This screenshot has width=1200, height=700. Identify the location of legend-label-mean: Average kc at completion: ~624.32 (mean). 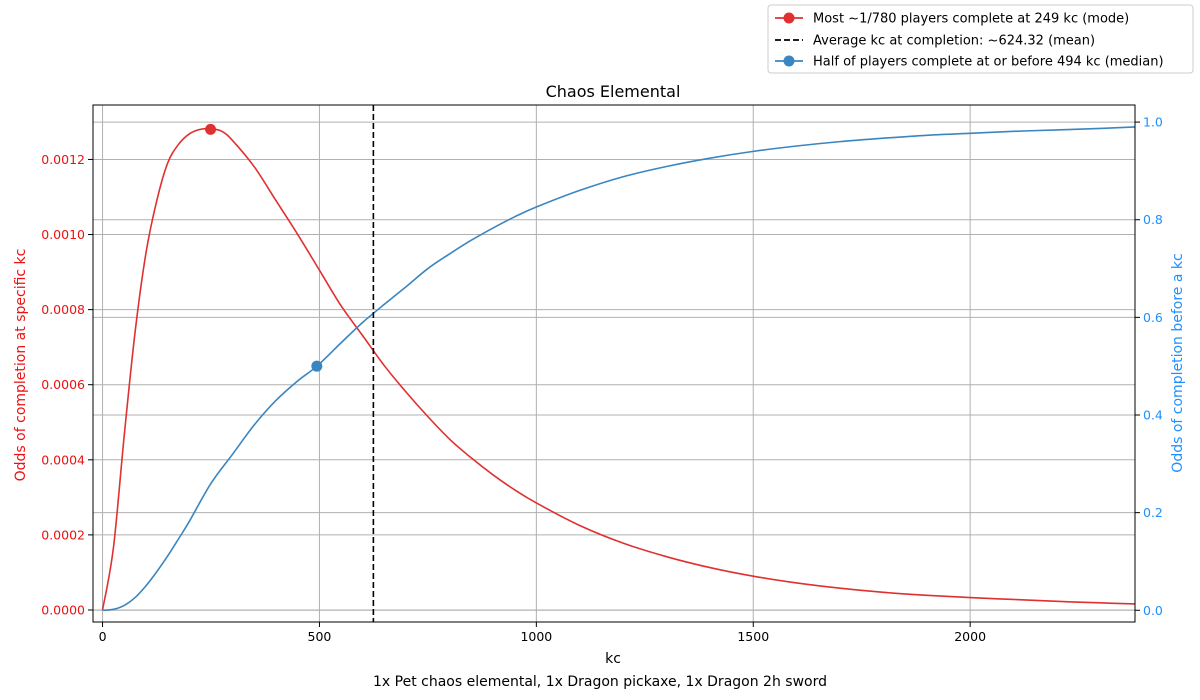
(954, 41).